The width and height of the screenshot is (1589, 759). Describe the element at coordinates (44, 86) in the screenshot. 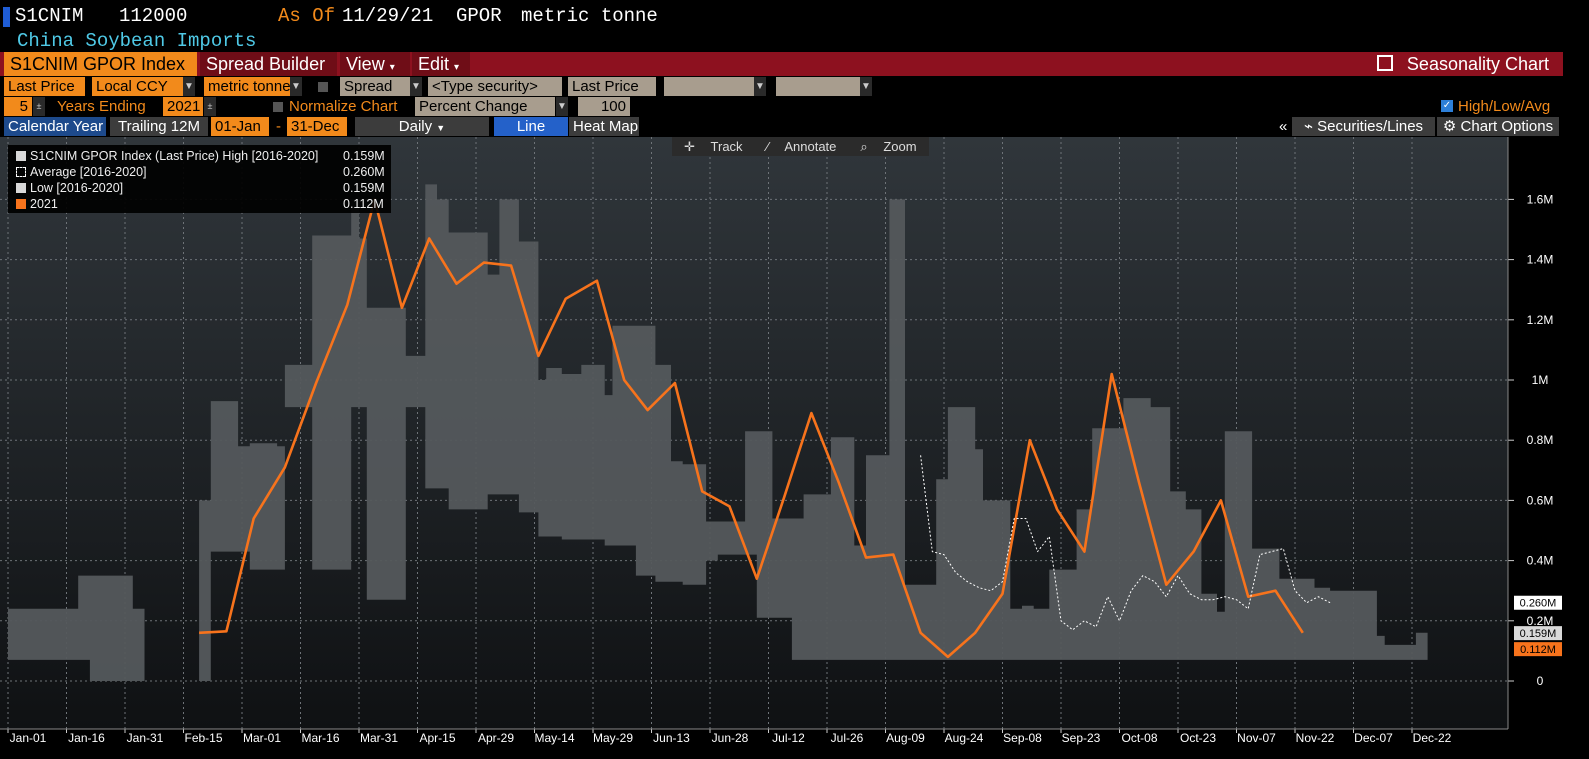

I see `price-field-select: Last Price` at that location.